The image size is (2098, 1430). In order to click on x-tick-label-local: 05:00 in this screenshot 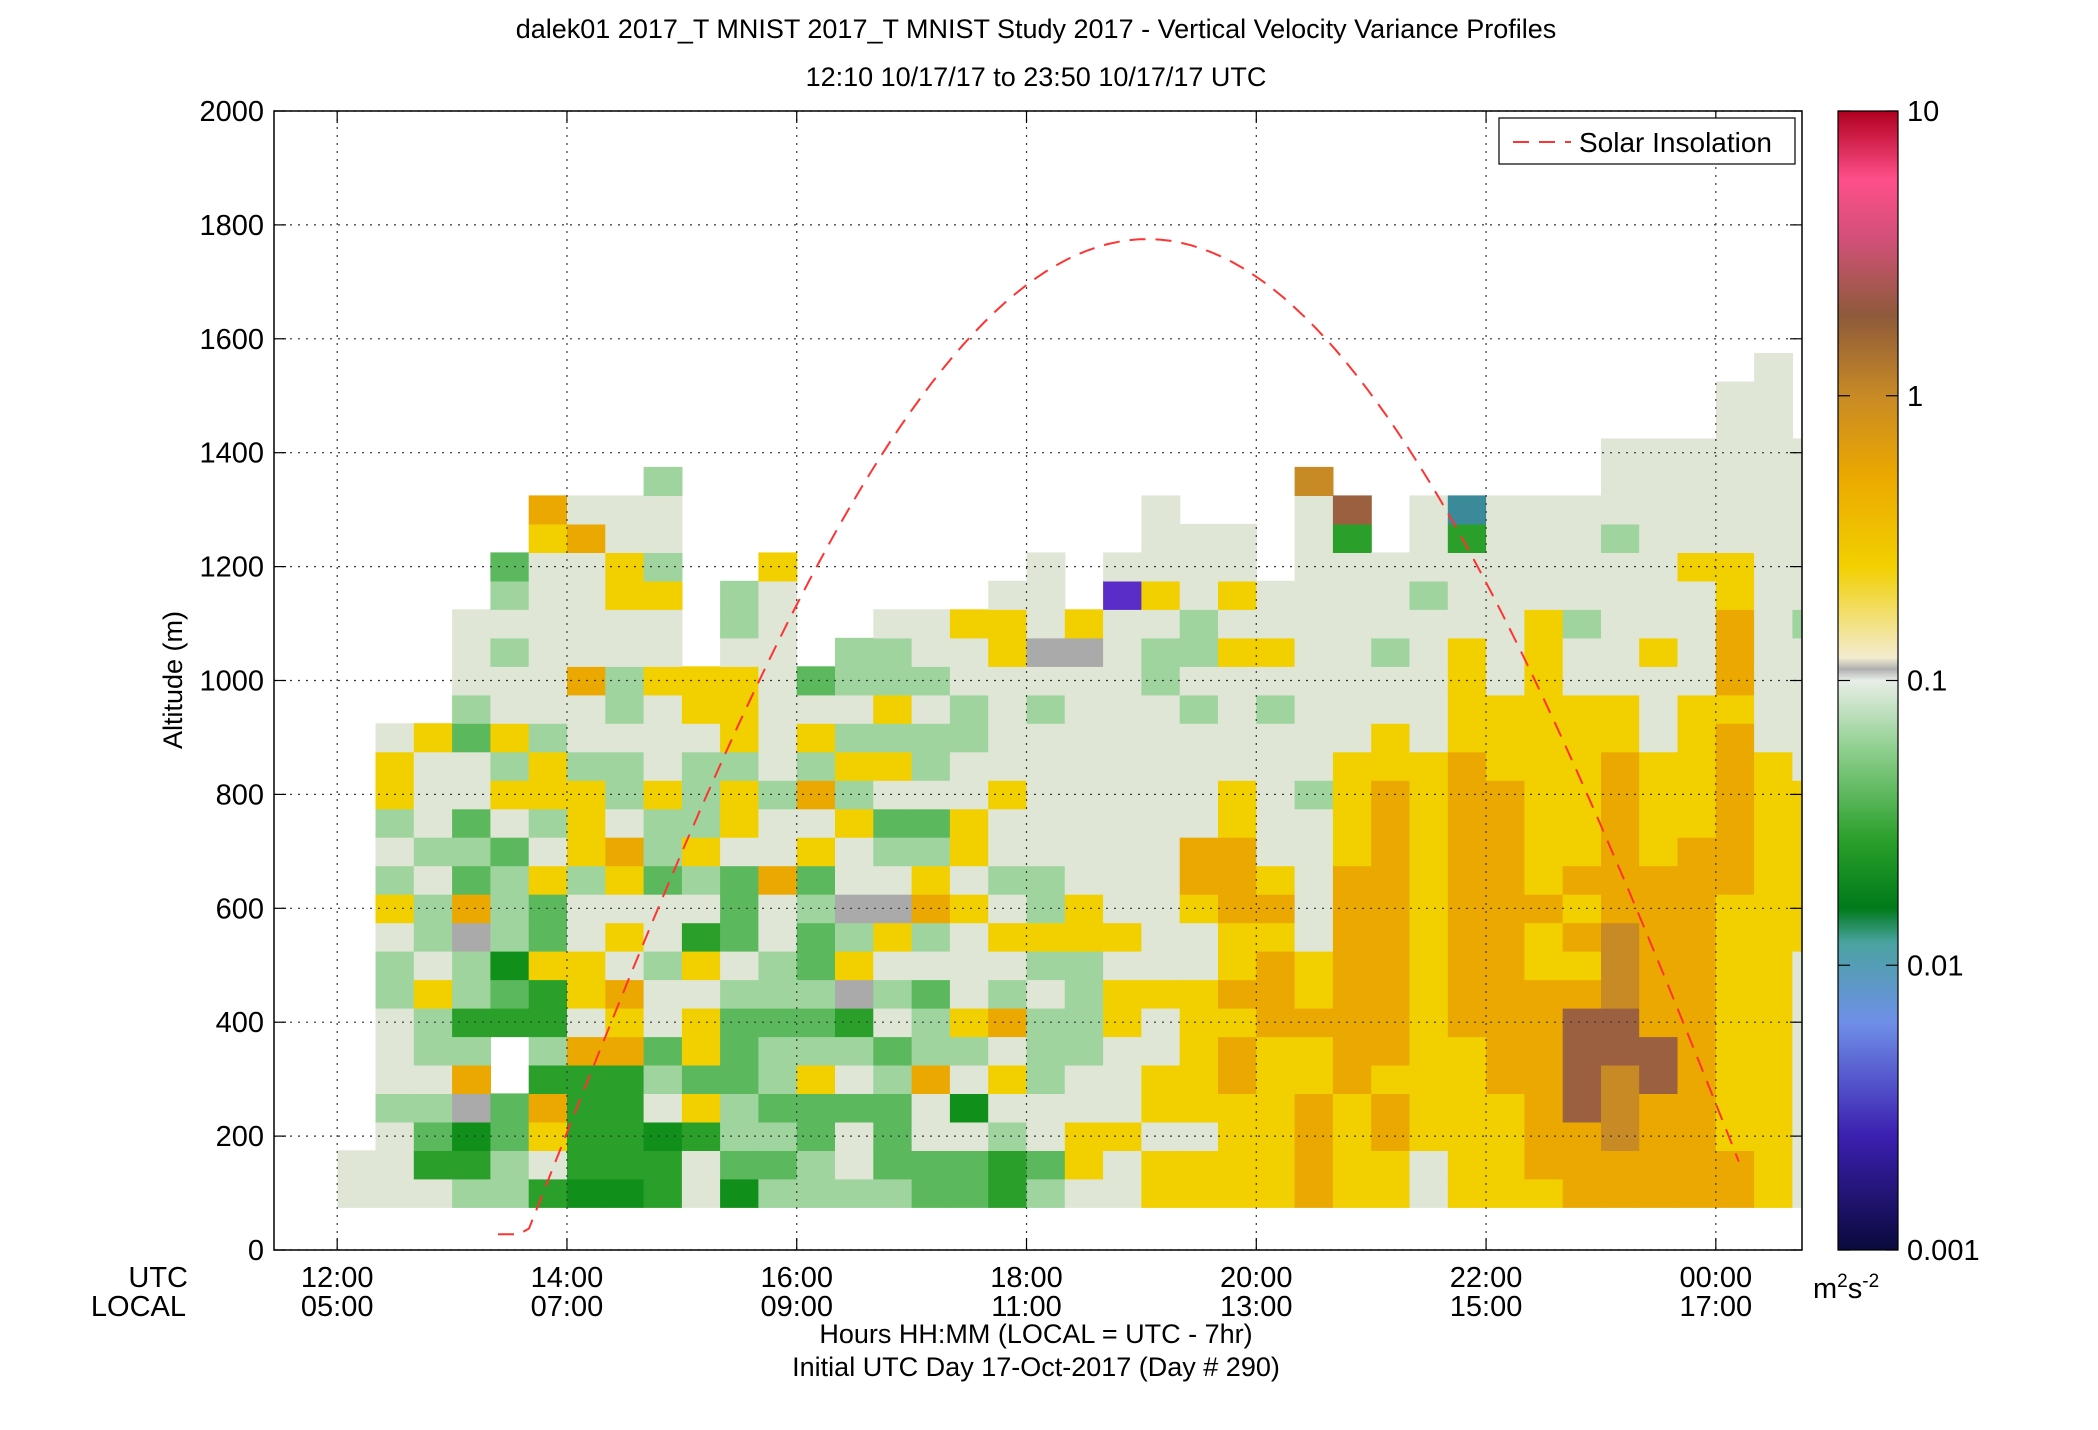, I will do `click(337, 1307)`.